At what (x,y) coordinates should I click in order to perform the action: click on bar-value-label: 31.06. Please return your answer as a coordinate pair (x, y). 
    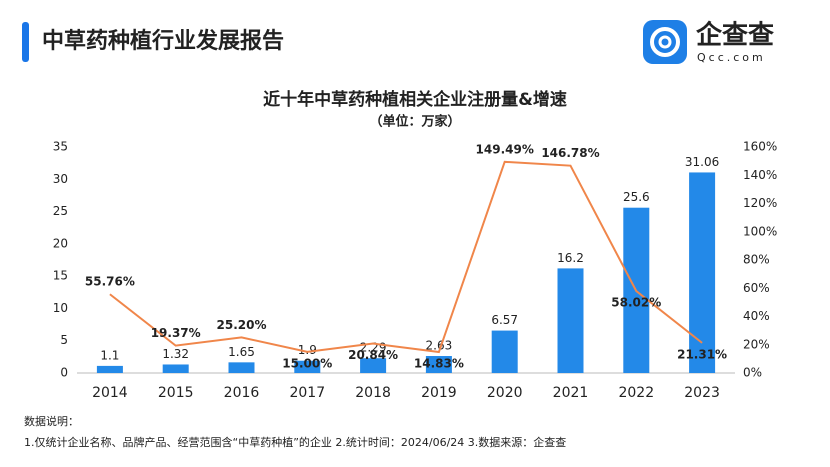
    Looking at the image, I should click on (702, 162).